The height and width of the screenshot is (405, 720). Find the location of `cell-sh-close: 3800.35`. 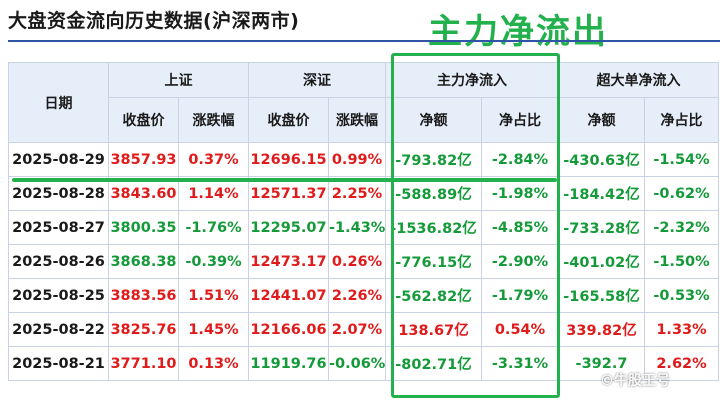

cell-sh-close: 3800.35 is located at coordinates (143, 227).